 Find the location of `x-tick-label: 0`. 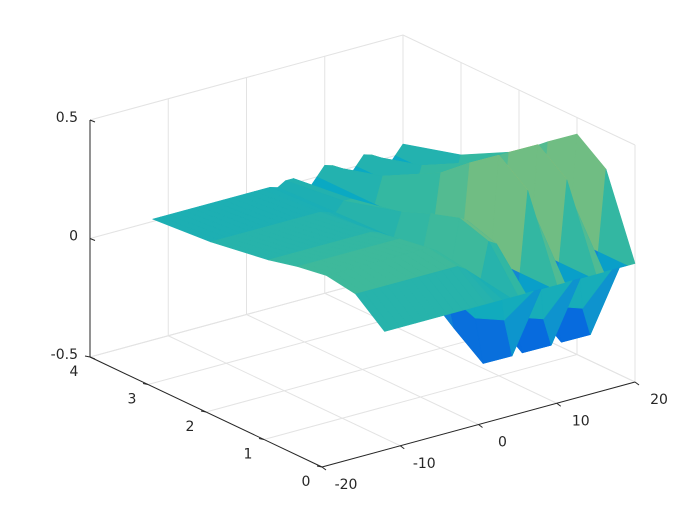

x-tick-label: 0 is located at coordinates (502, 443).